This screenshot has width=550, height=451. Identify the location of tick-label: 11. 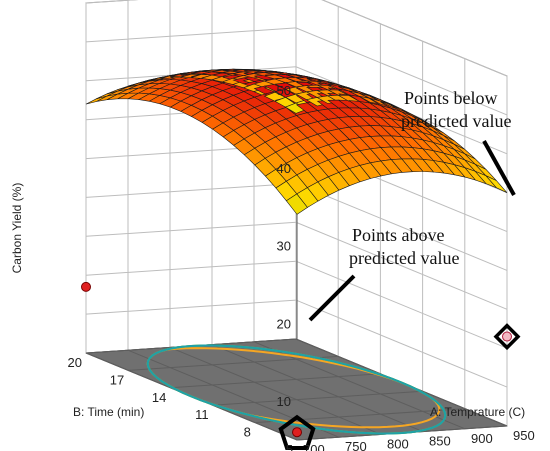
(202, 414).